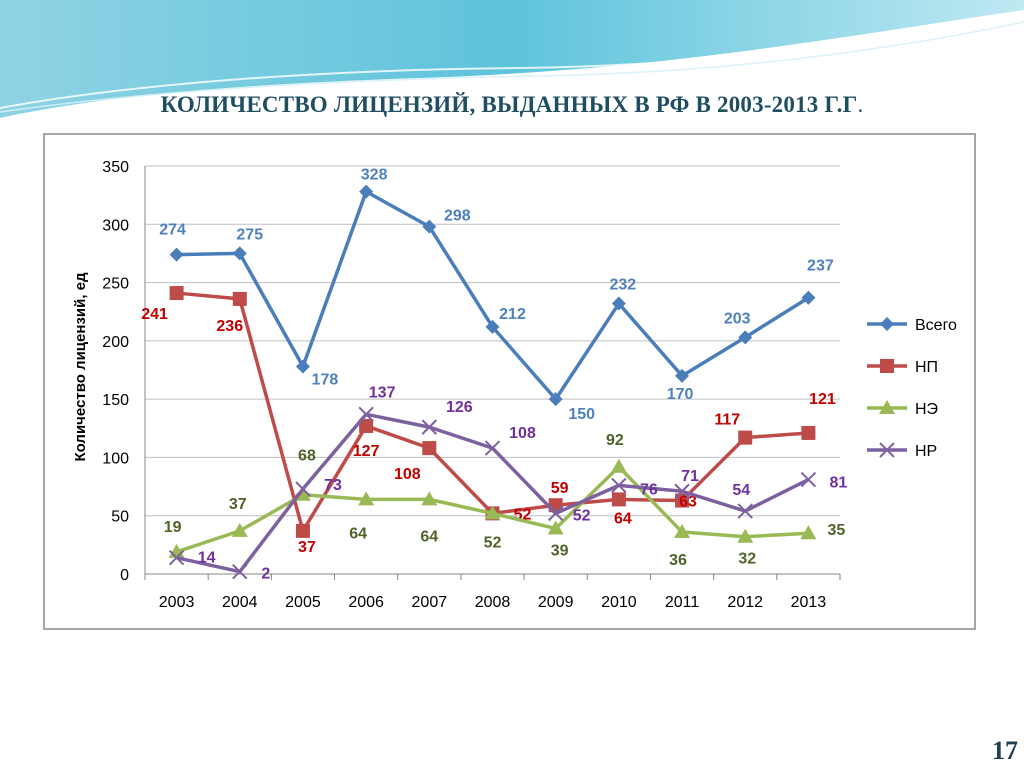  What do you see at coordinates (623, 285) in the screenshot?
I see `data-label: 232` at bounding box center [623, 285].